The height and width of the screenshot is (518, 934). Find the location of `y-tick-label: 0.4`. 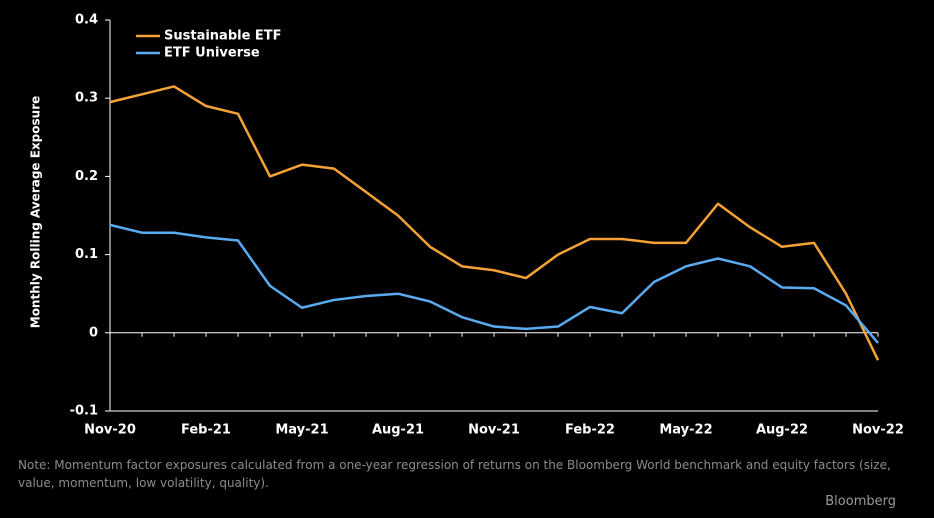

y-tick-label: 0.4 is located at coordinates (86, 20).